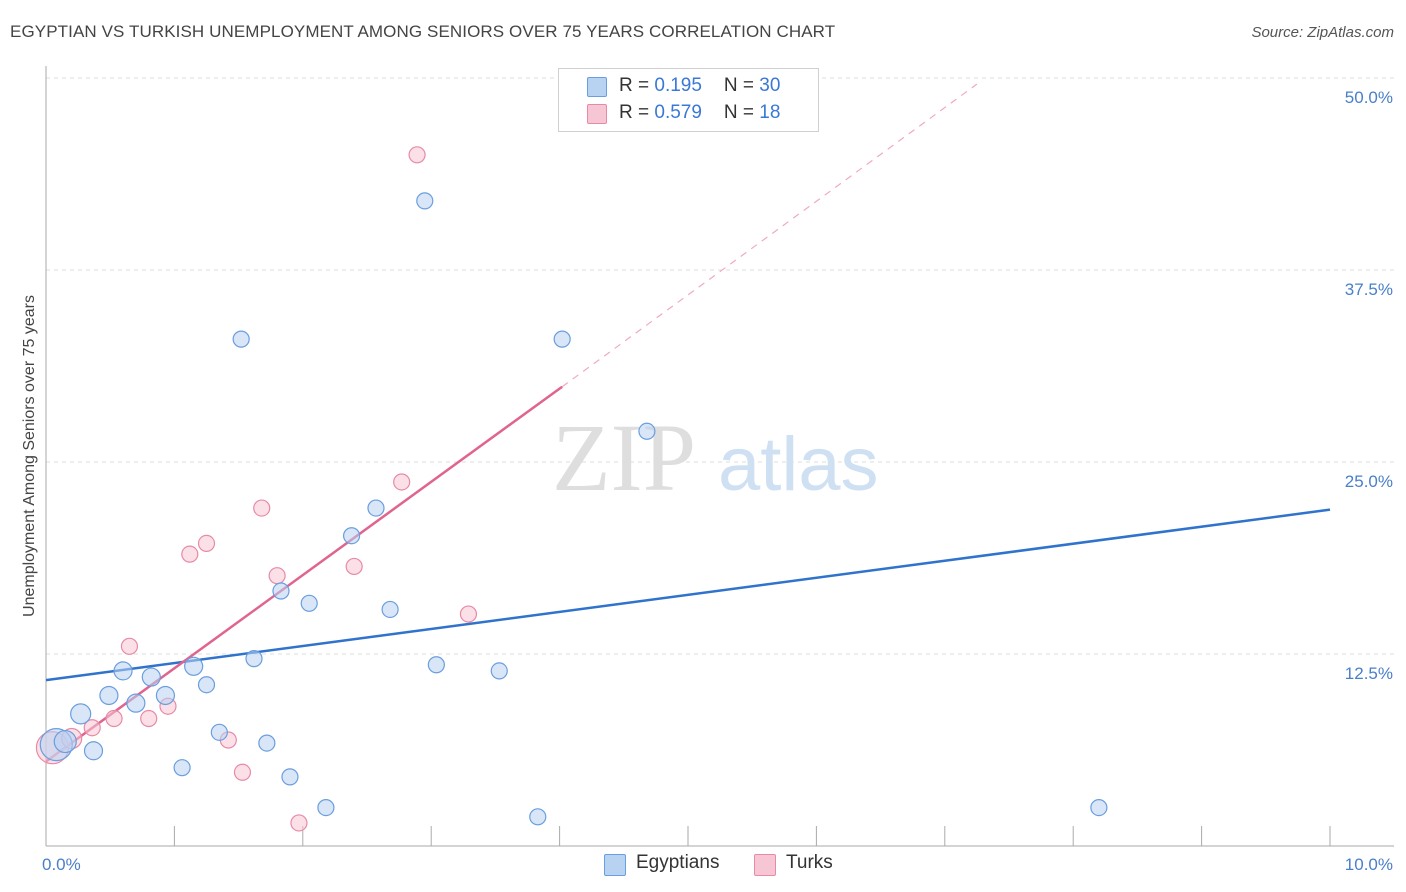  What do you see at coordinates (765, 865) in the screenshot?
I see `turks-legend-swatch` at bounding box center [765, 865].